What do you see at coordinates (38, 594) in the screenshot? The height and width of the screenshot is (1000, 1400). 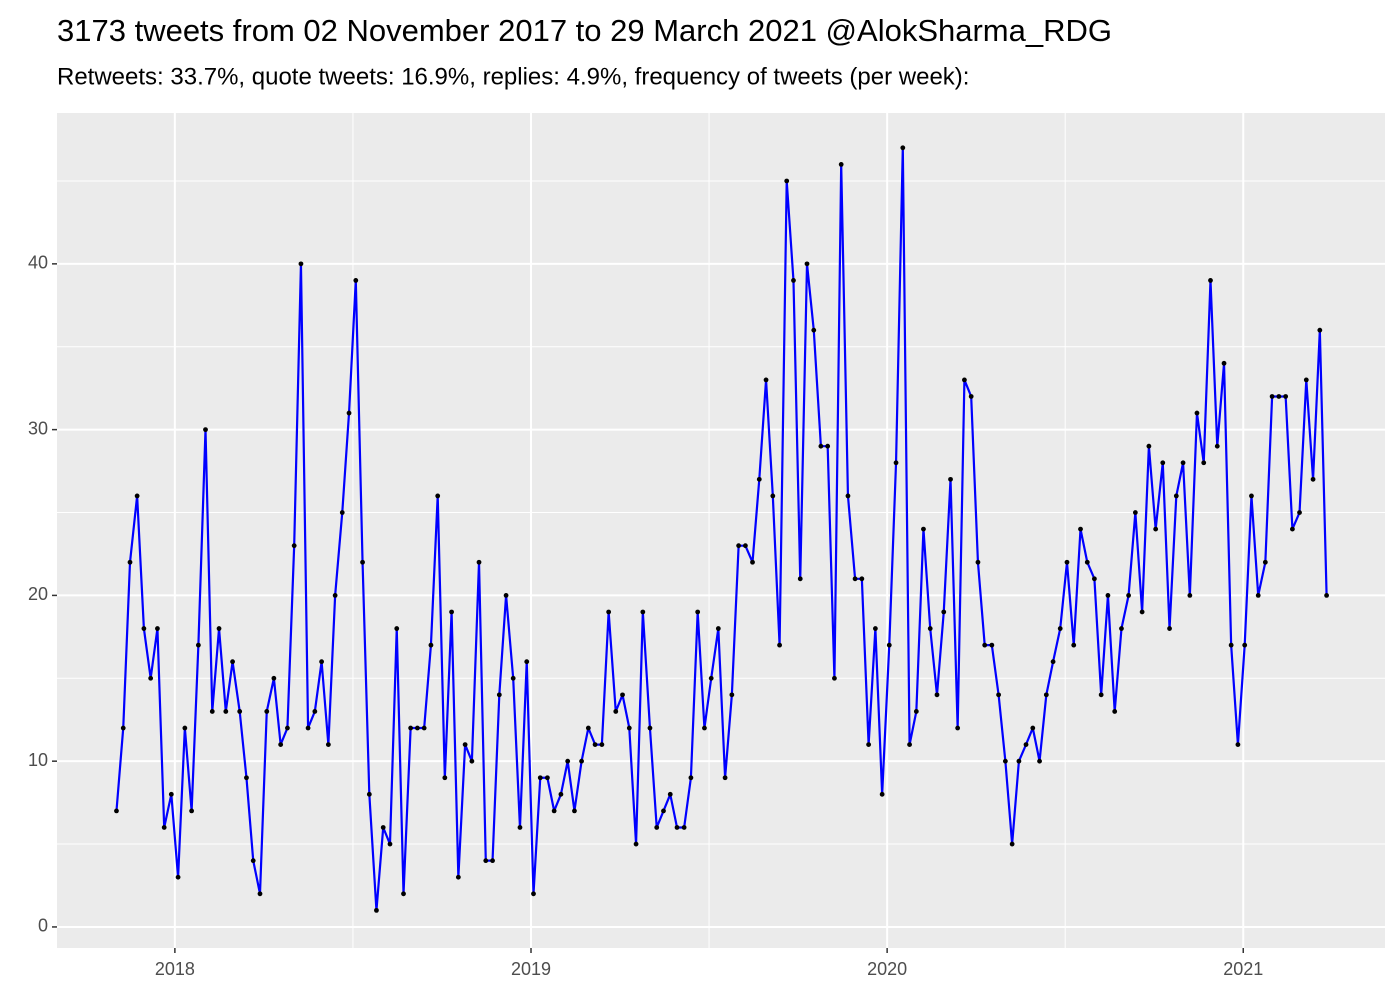 I see `y-tick-label: 20` at bounding box center [38, 594].